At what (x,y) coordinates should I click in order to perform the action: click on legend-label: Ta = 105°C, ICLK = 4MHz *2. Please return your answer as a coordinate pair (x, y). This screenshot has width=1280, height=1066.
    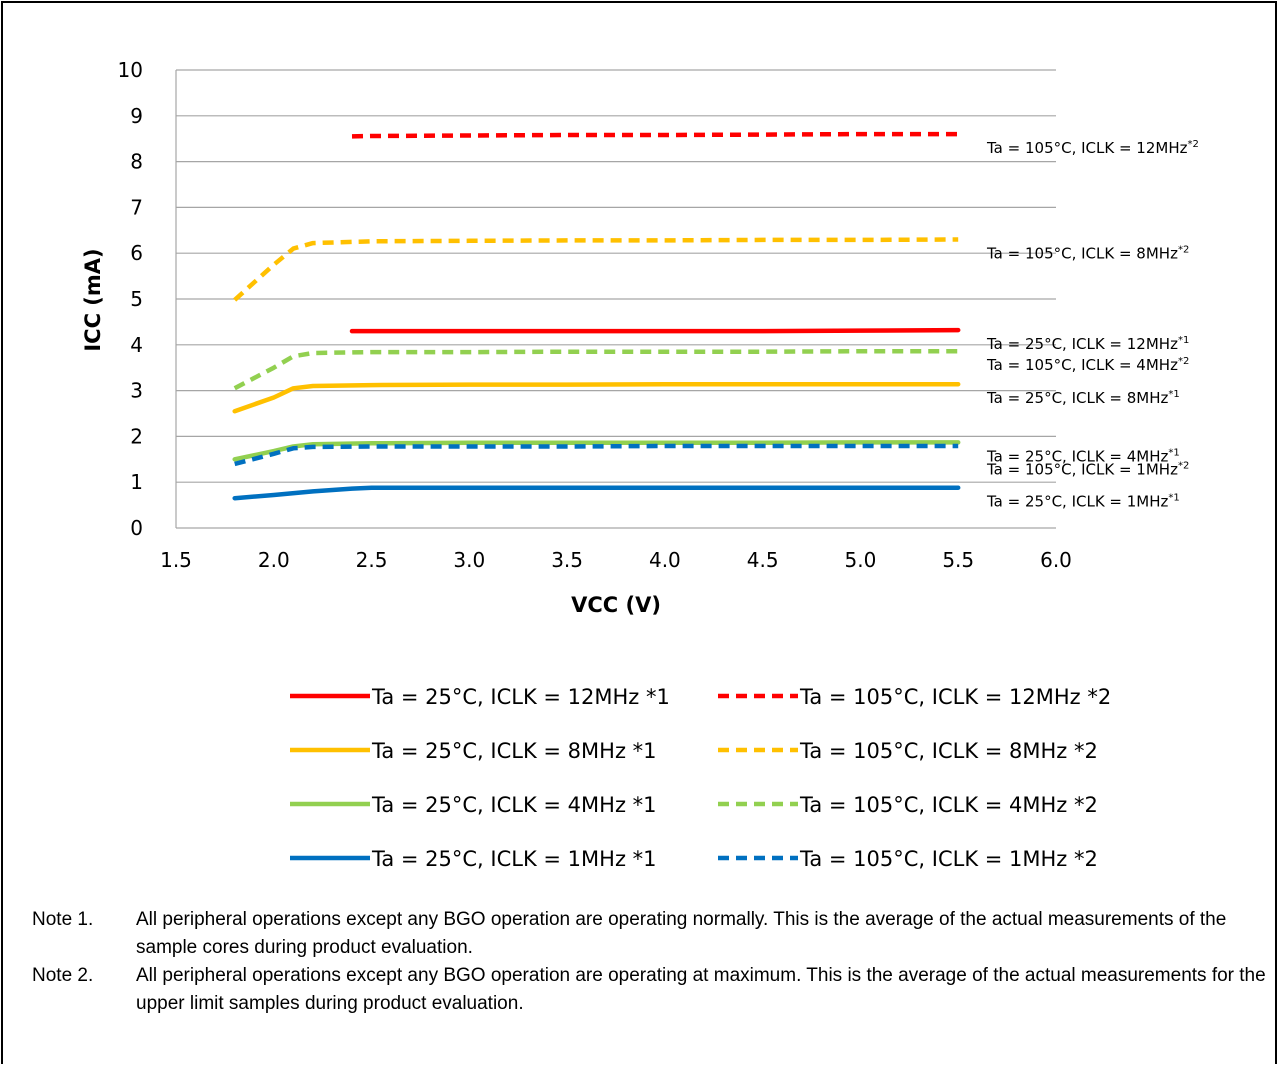
    Looking at the image, I should click on (948, 805).